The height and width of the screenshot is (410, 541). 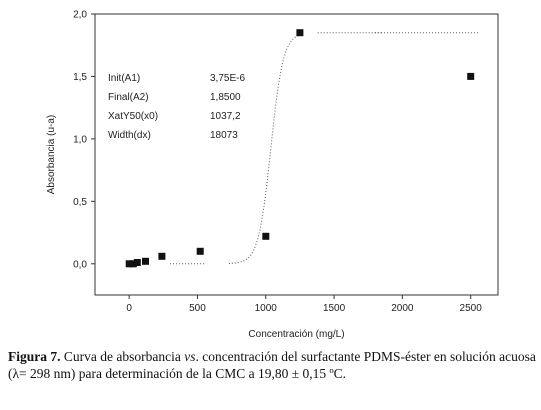 What do you see at coordinates (227, 78) in the screenshot?
I see `fit-param-value: 3,75E-6` at bounding box center [227, 78].